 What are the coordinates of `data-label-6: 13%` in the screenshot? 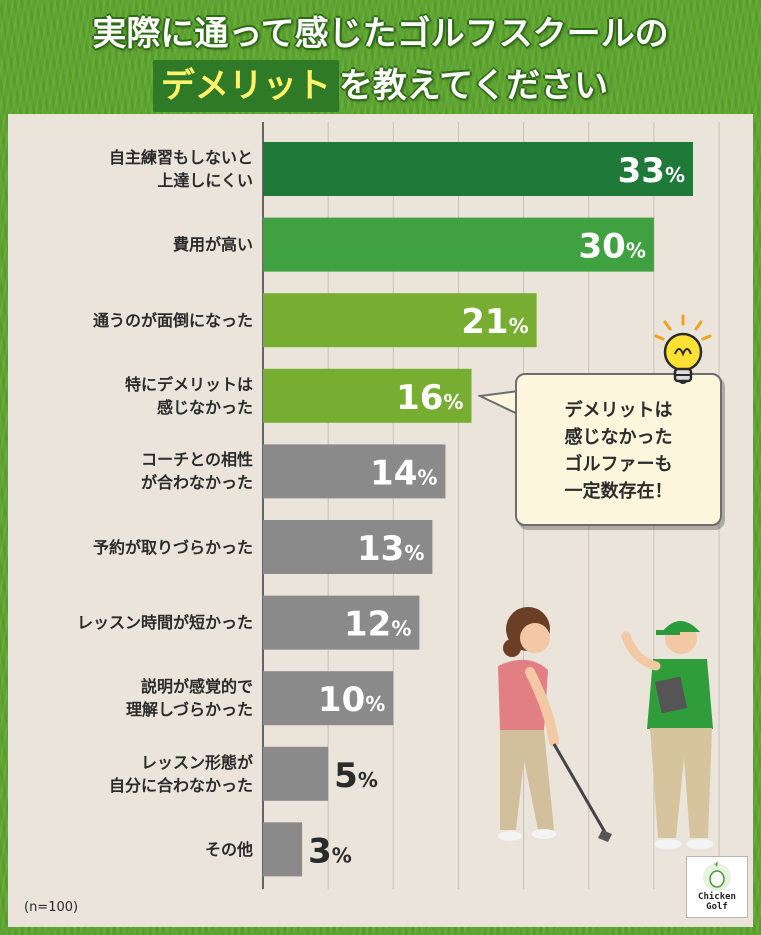 It's located at (390, 549).